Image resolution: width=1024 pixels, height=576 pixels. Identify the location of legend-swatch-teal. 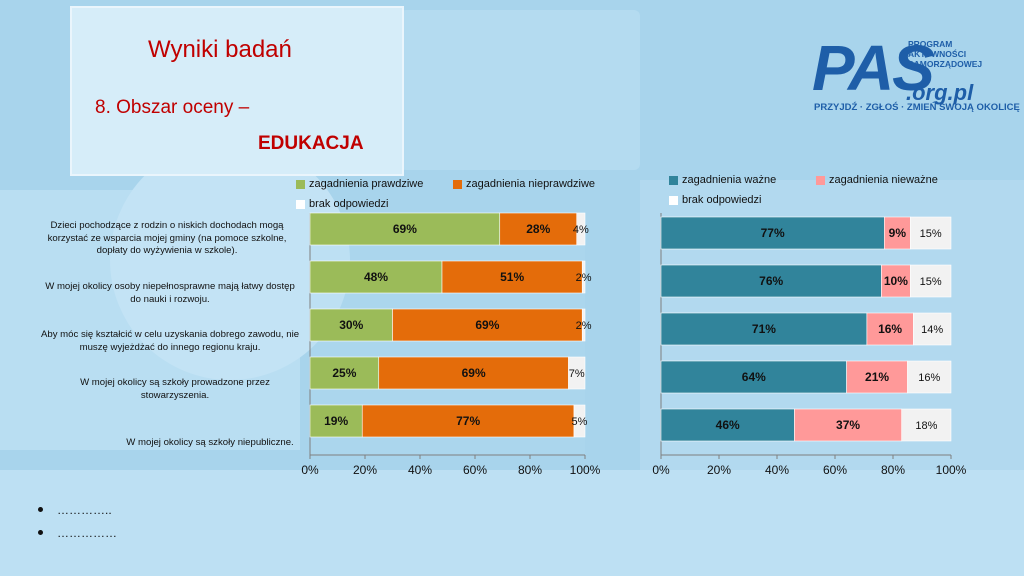
(673, 180).